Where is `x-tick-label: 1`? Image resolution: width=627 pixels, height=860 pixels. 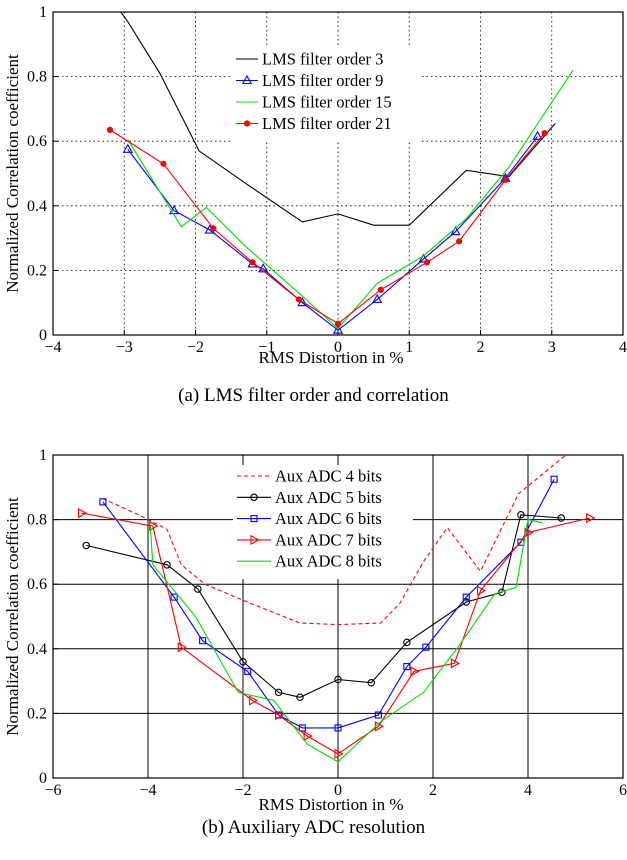 x-tick-label: 1 is located at coordinates (409, 347).